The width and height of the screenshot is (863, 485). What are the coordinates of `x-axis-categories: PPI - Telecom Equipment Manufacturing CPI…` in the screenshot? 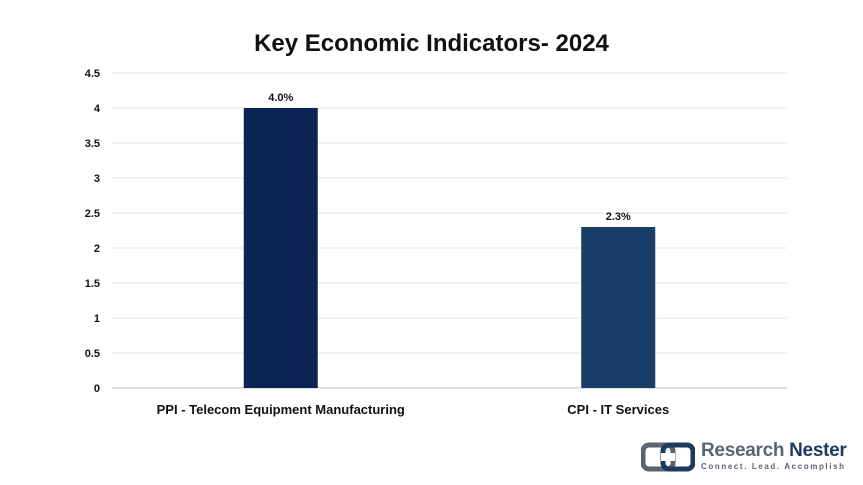 It's located at (413, 409).